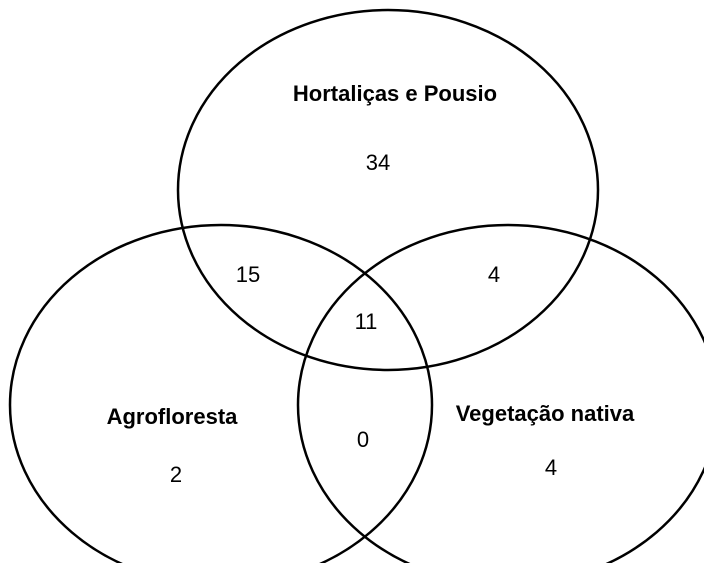  I want to click on region-count: 34, so click(378, 162).